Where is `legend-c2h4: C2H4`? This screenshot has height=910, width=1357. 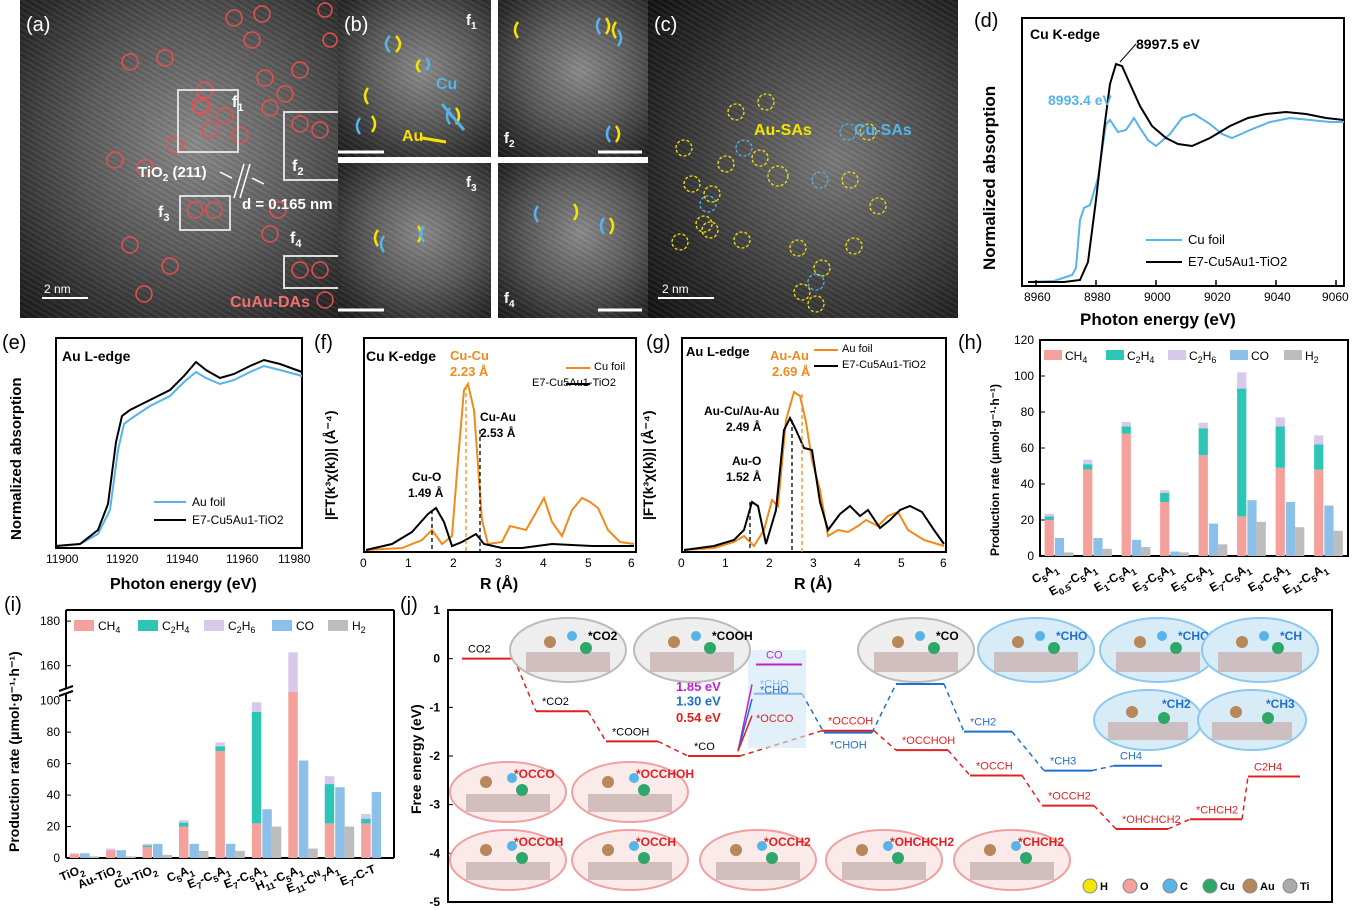
legend-c2h4: C2H4 is located at coordinates (175, 627).